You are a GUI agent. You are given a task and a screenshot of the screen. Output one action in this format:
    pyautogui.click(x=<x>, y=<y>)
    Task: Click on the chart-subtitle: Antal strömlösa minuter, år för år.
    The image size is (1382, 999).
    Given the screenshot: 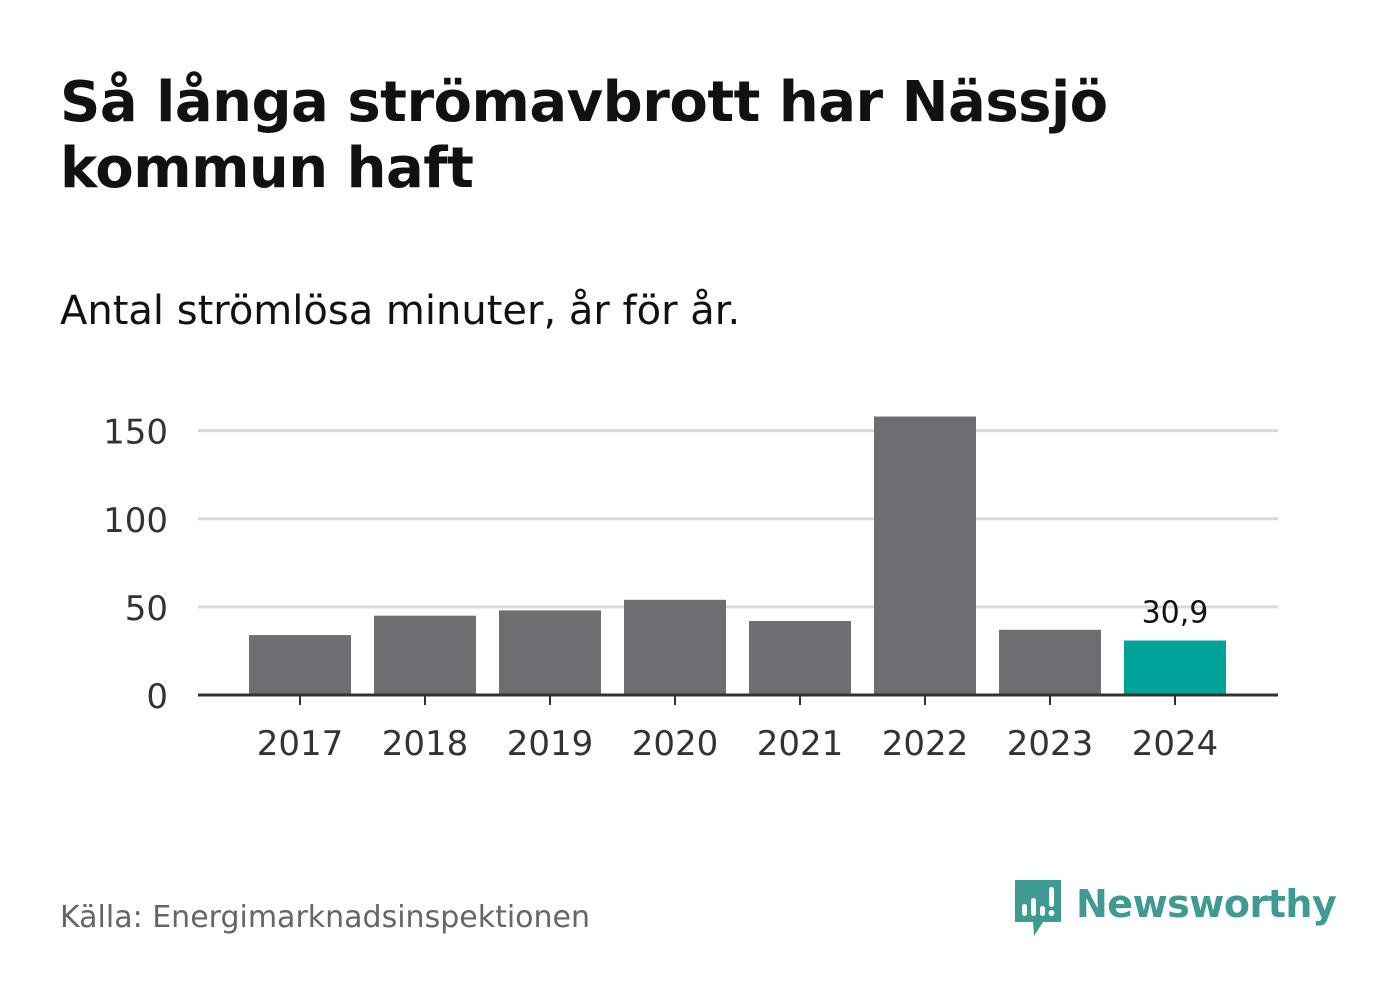 What is the action you would take?
    pyautogui.click(x=400, y=311)
    